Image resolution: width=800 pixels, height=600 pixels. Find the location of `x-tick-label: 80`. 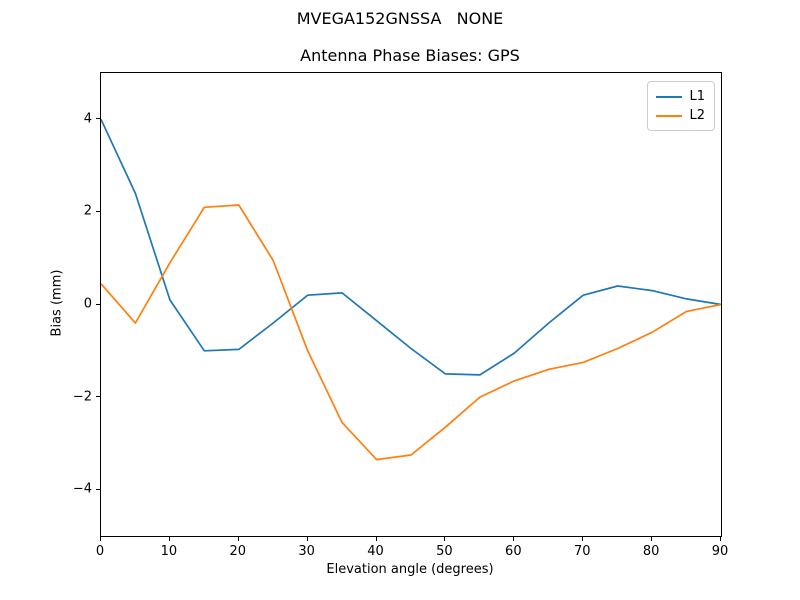

x-tick-label: 80 is located at coordinates (651, 551).